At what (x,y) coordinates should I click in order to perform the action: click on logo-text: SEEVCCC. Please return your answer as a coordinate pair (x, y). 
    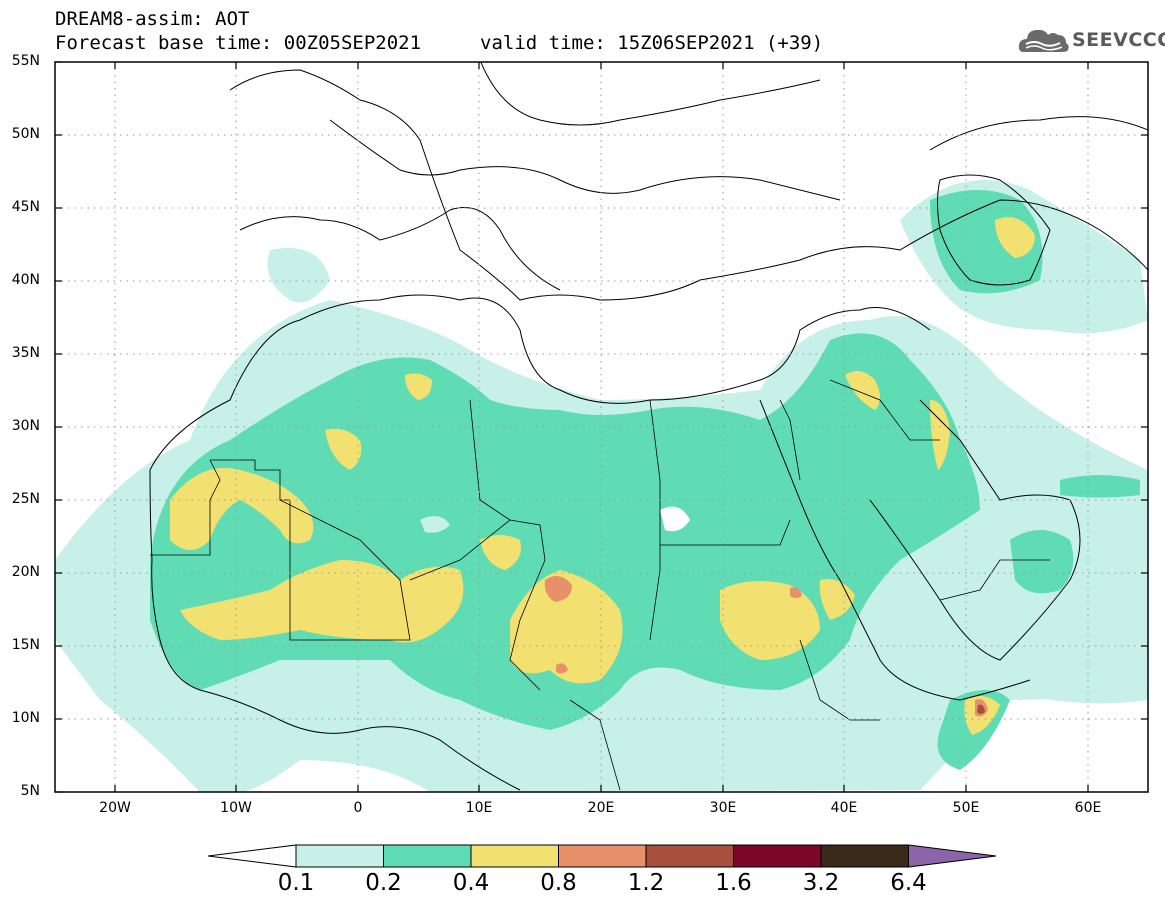
    Looking at the image, I should click on (1118, 40).